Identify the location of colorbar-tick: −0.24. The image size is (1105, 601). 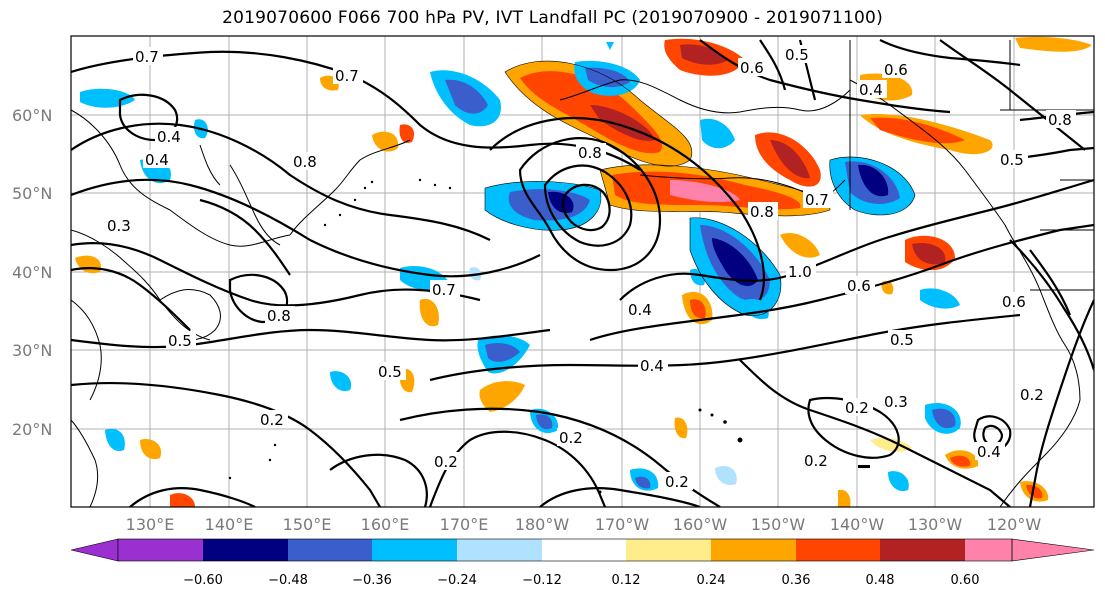
(457, 580).